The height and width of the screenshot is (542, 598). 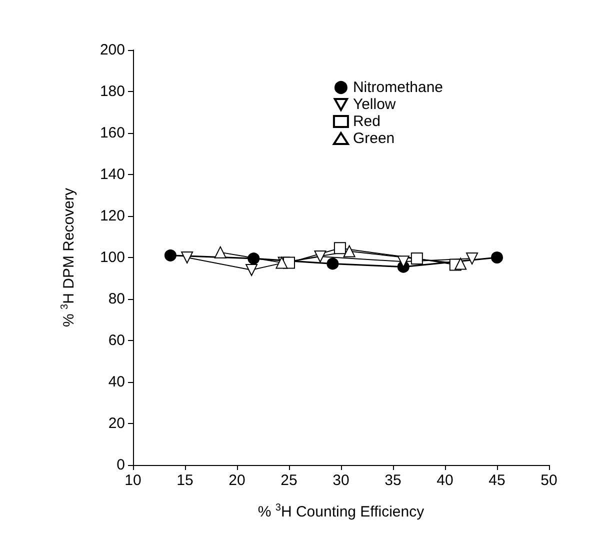 What do you see at coordinates (549, 480) in the screenshot?
I see `x-tick-label: 50` at bounding box center [549, 480].